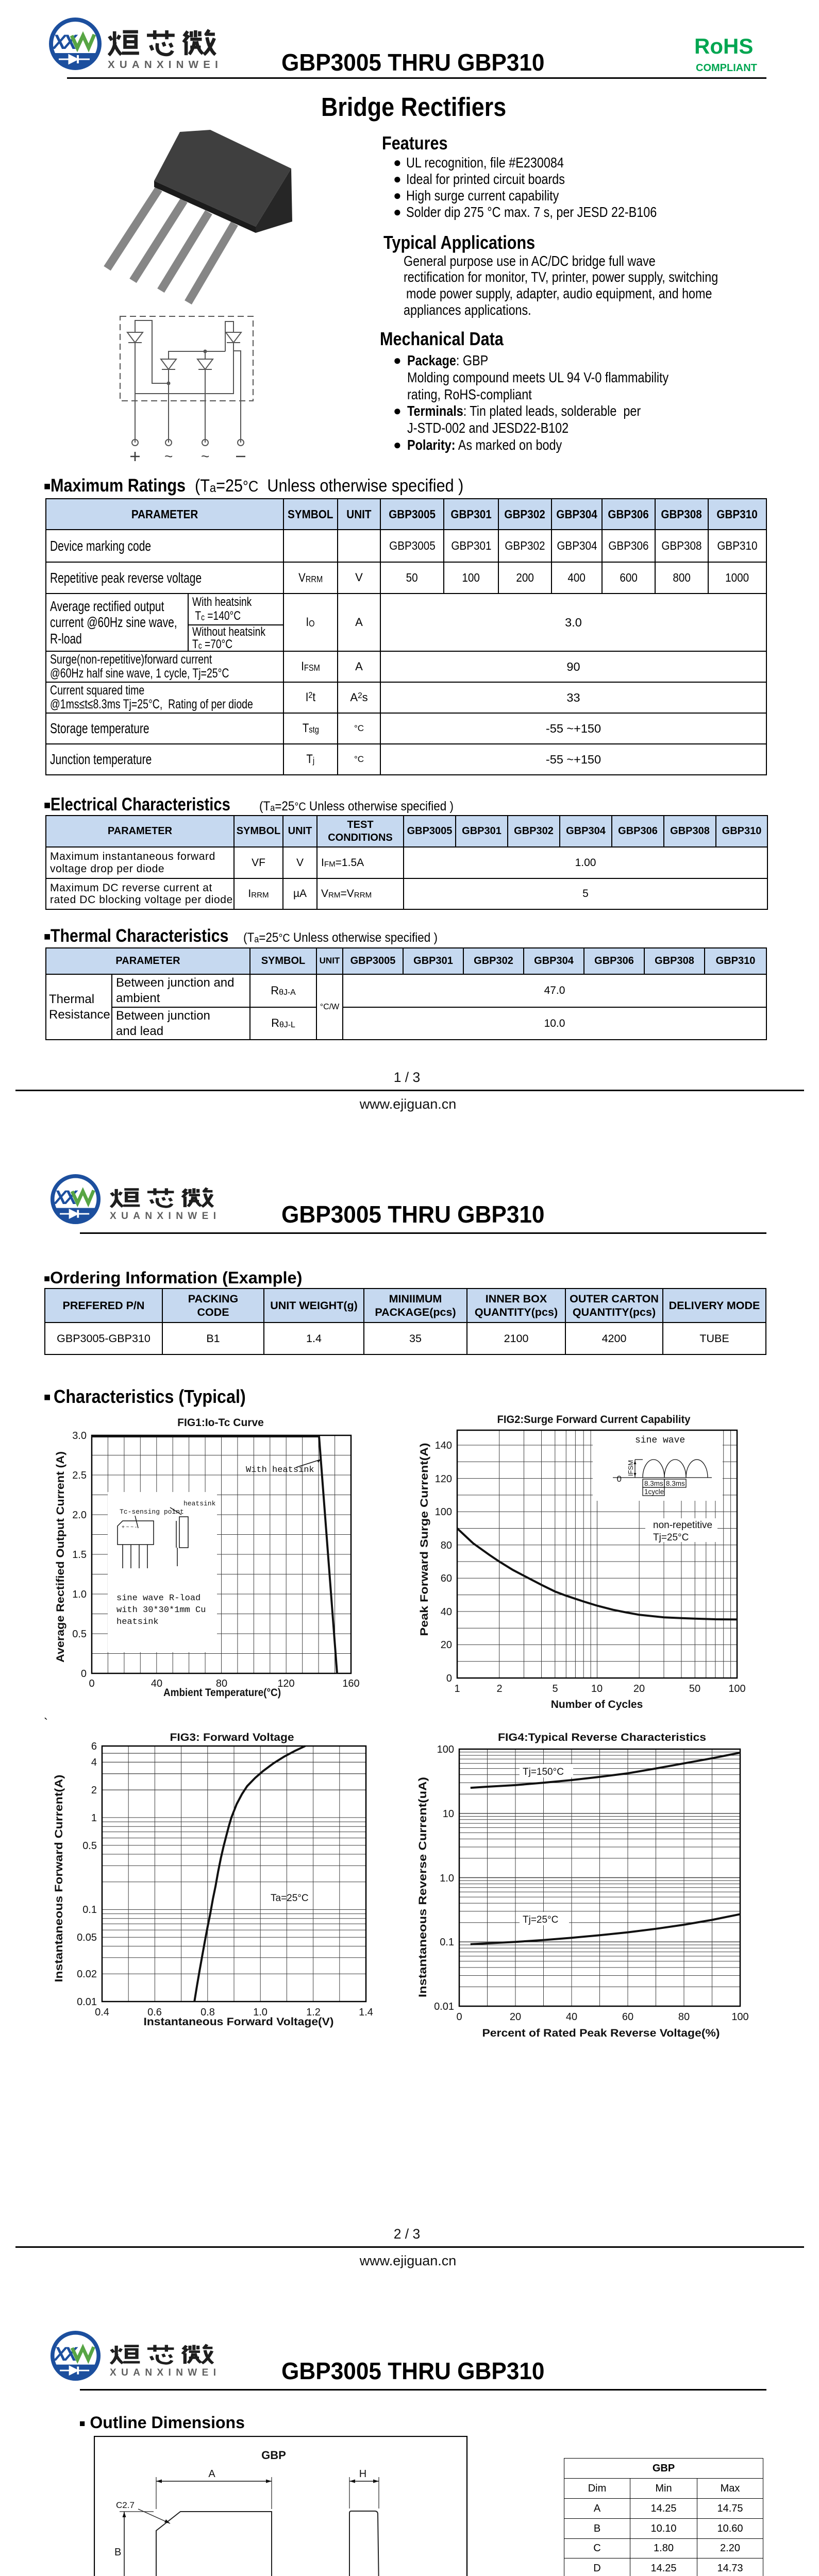 This screenshot has height=2576, width=819. Describe the element at coordinates (654, 1492) in the screenshot. I see `svg-text: 1cycle` at that location.